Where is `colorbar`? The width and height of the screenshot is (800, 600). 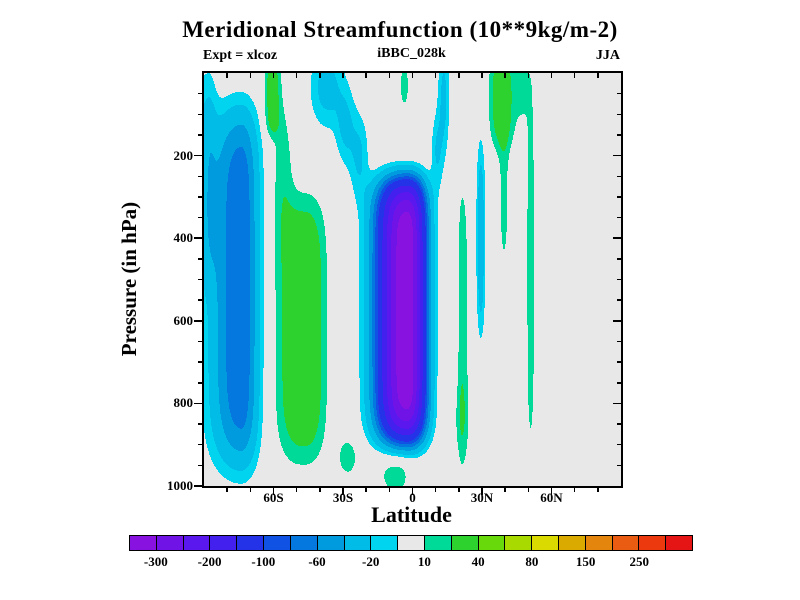
colorbar is located at coordinates (411, 543).